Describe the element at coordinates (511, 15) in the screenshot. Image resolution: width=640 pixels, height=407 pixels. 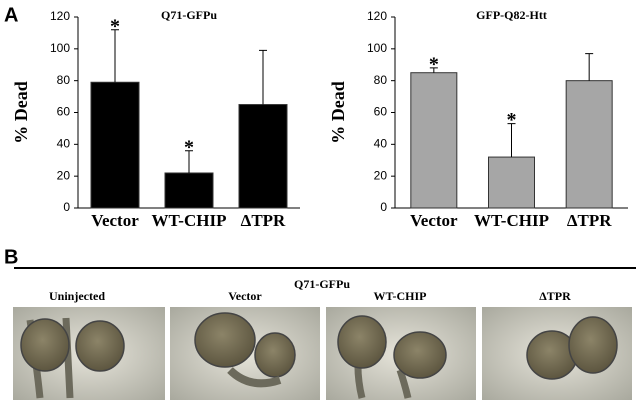
I see `chart-title: GFP-Q82-Htt` at that location.